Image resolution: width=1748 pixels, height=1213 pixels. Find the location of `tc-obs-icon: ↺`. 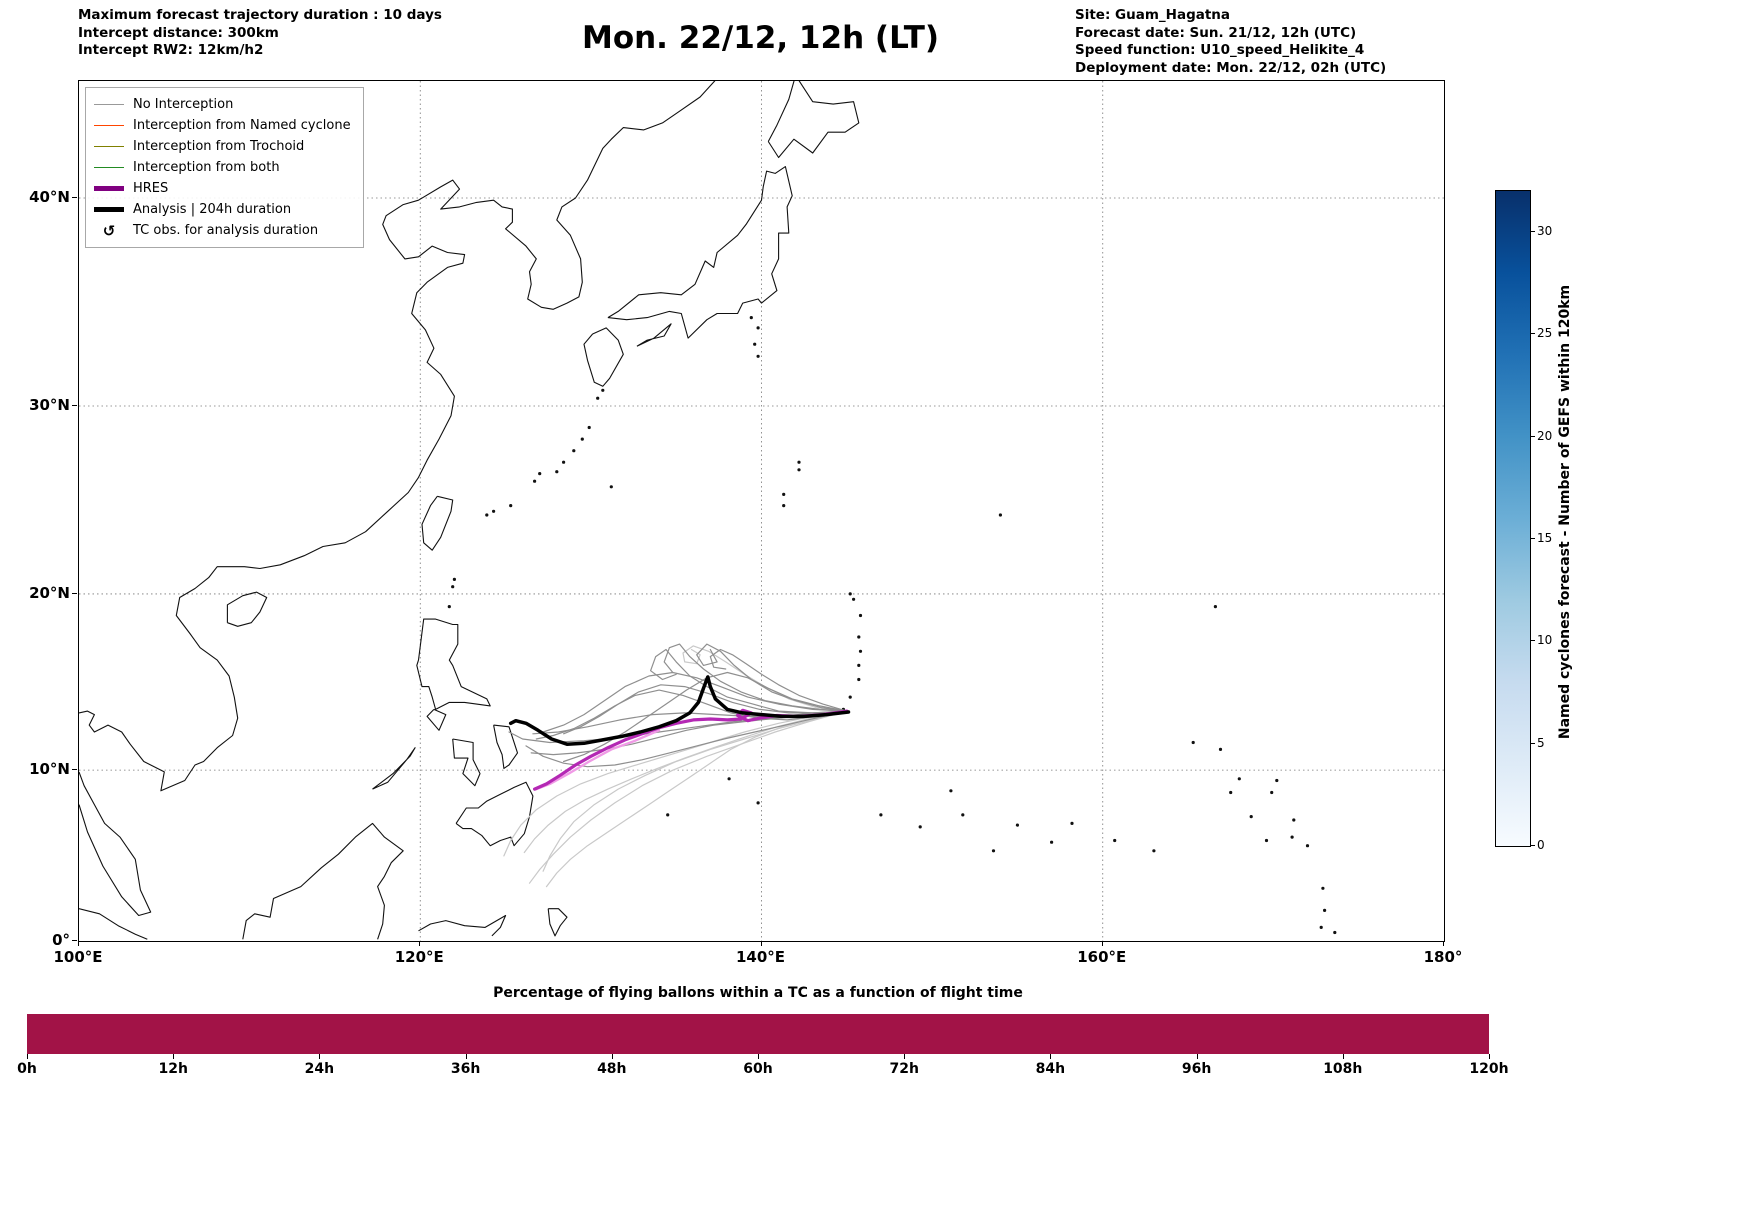

tc-obs-icon: ↺ is located at coordinates (109, 230).